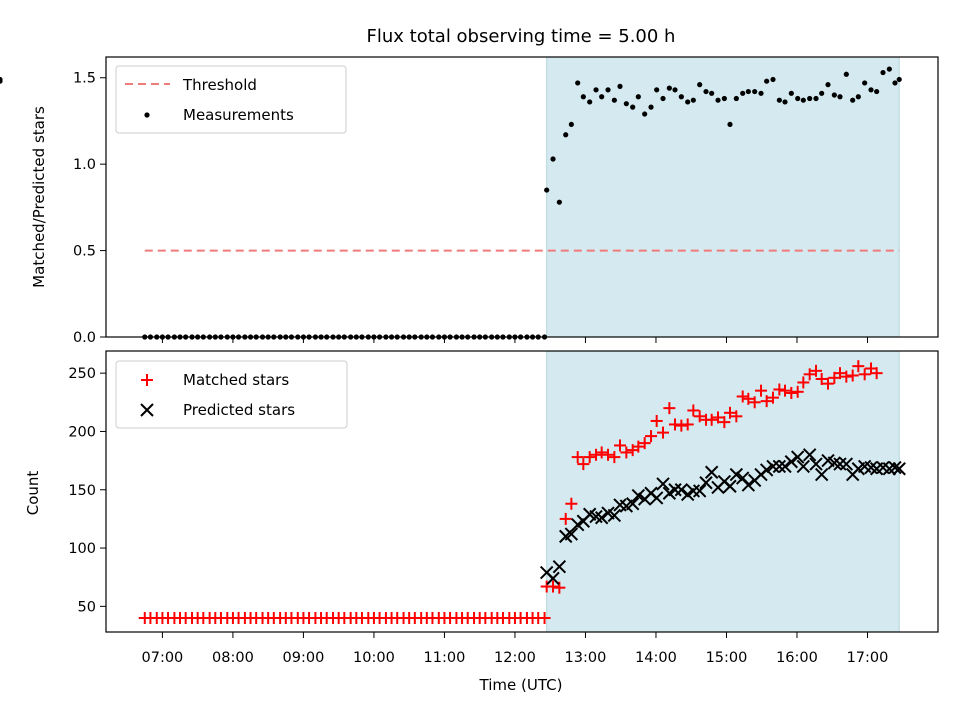 Image resolution: width=960 pixels, height=720 pixels. Describe the element at coordinates (147, 380) in the screenshot. I see `legend-matched-swatch` at that location.